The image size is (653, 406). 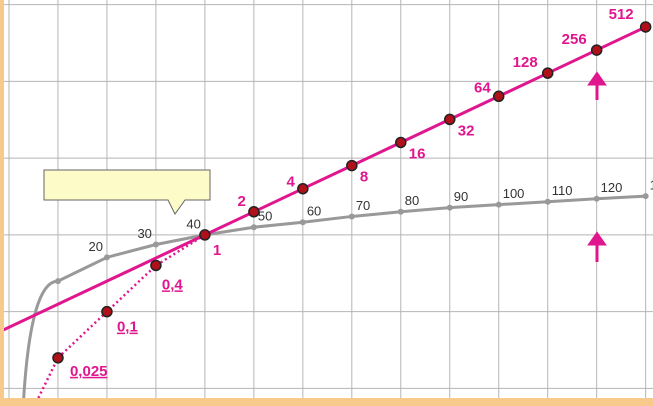 What do you see at coordinates (574, 39) in the screenshot?
I see `value-label: 256` at bounding box center [574, 39].